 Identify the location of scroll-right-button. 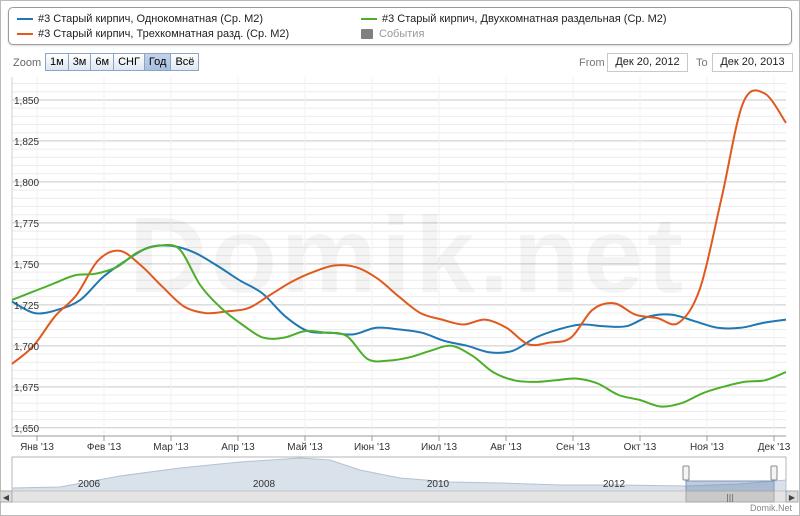
(792, 496).